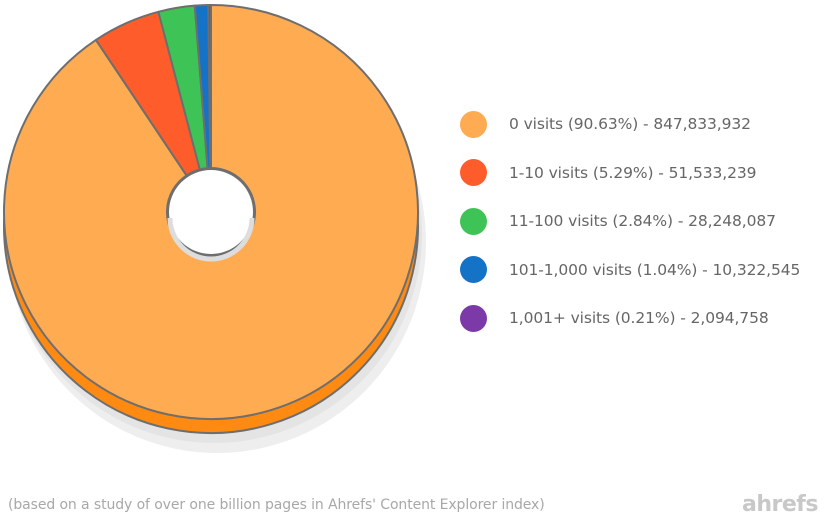  Describe the element at coordinates (655, 269) in the screenshot. I see `legend-label-101-1000-visits: 101-1,000 visits (1.04%) - 10,322,545` at that location.